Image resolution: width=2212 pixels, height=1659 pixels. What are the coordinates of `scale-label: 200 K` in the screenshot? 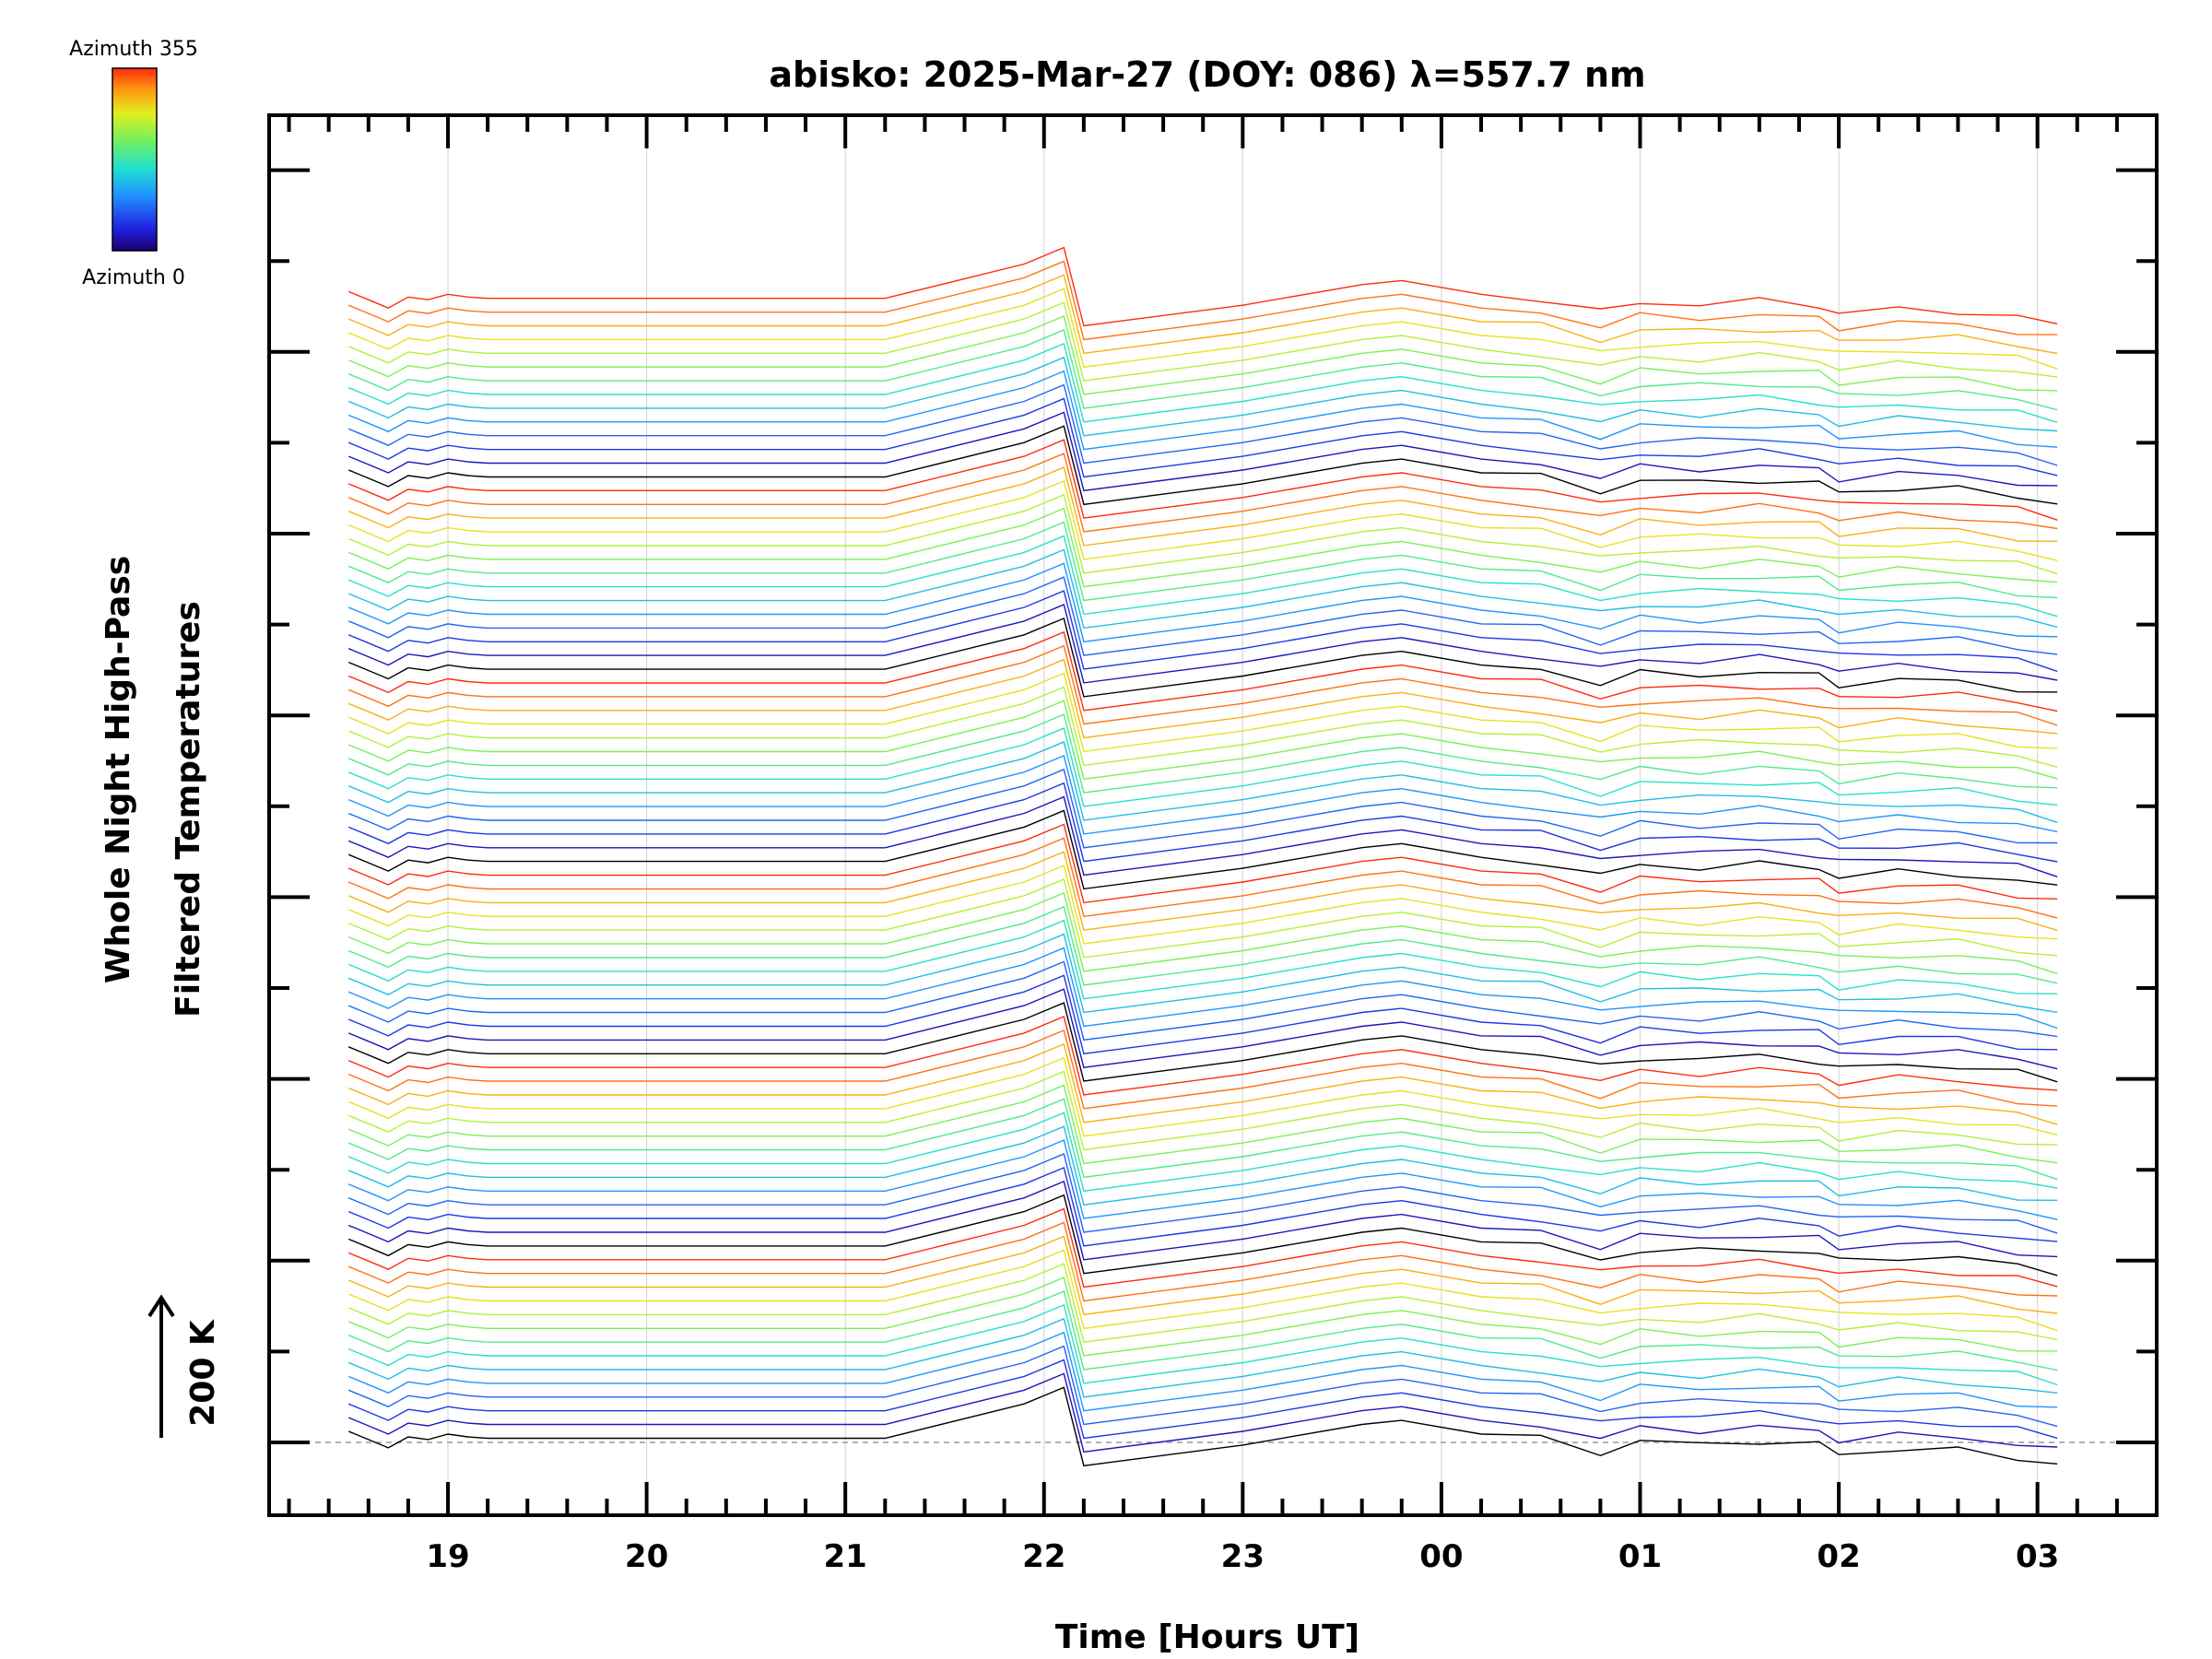 It's located at (203, 1373).